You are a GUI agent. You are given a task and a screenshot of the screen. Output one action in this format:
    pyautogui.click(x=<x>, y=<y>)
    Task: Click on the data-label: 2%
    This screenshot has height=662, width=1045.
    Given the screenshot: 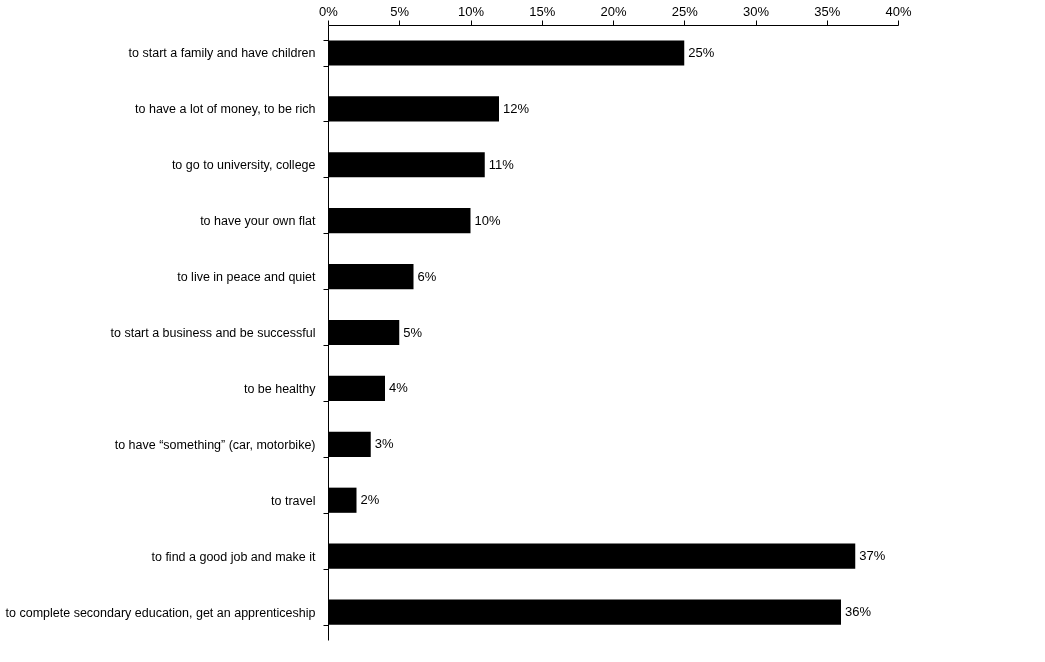 What is the action you would take?
    pyautogui.click(x=370, y=500)
    